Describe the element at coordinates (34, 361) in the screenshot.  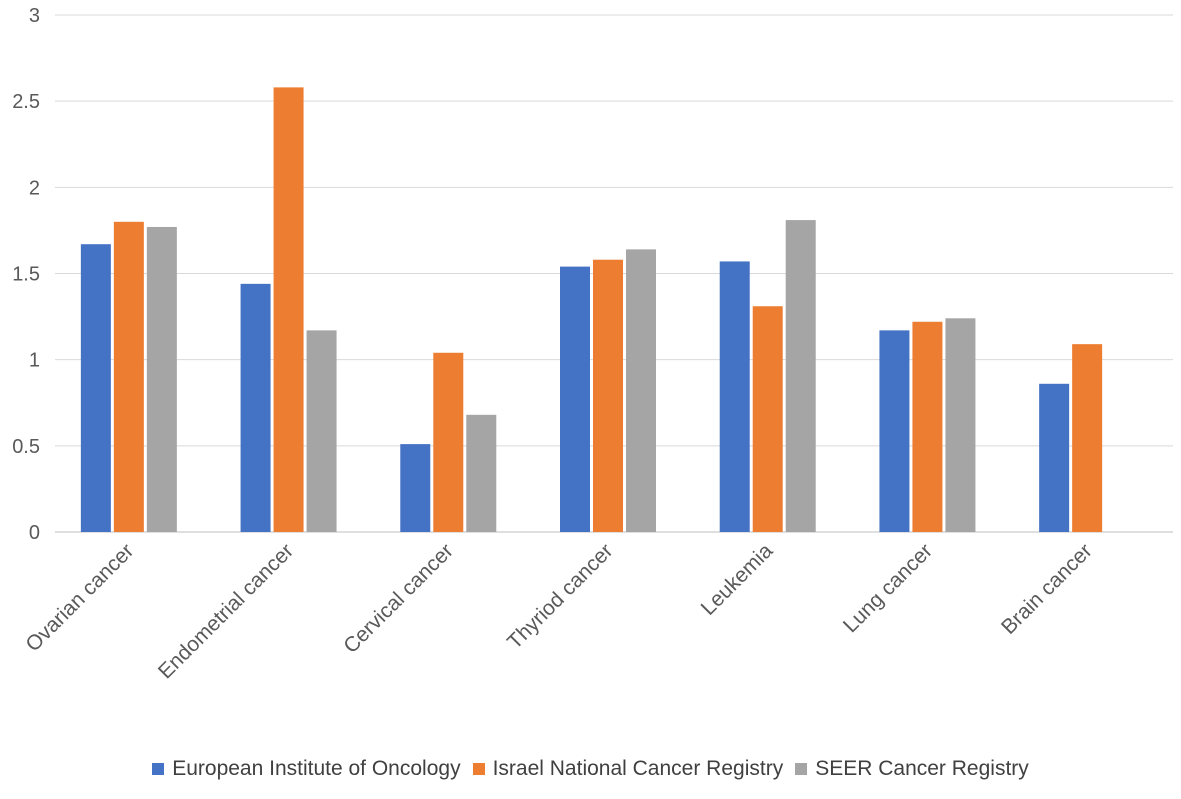
I see `y-tick-label: 1` at that location.